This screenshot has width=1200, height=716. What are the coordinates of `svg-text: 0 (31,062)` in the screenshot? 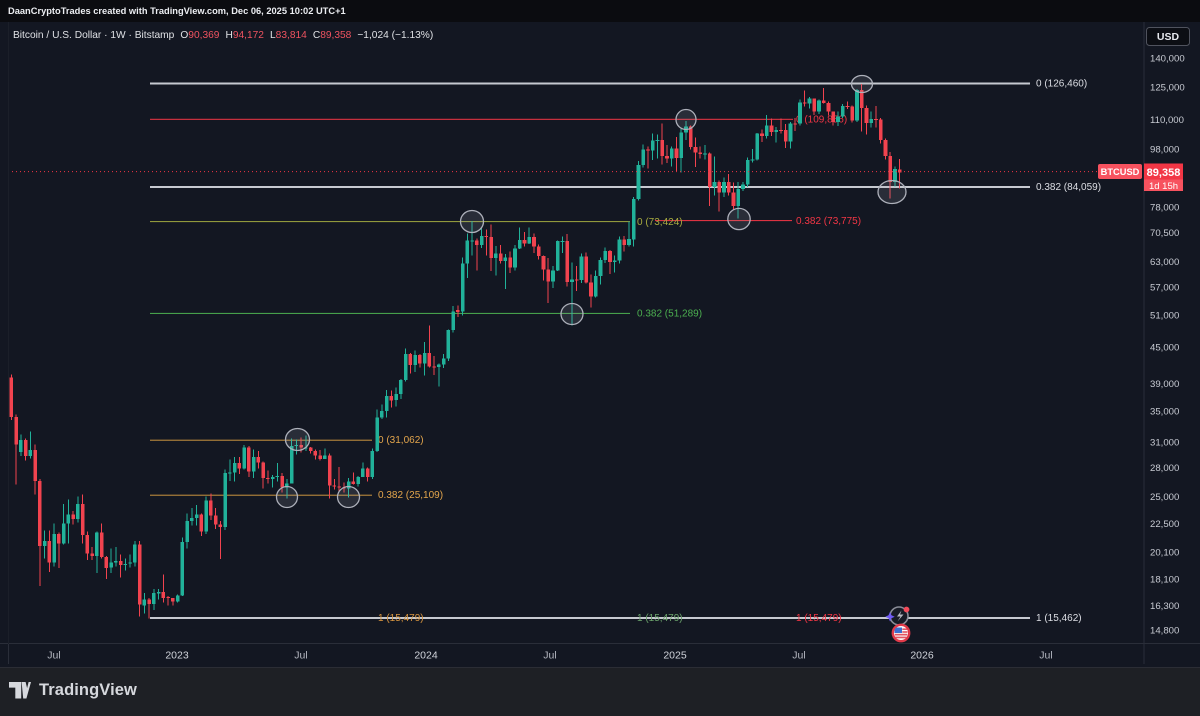 It's located at (401, 440).